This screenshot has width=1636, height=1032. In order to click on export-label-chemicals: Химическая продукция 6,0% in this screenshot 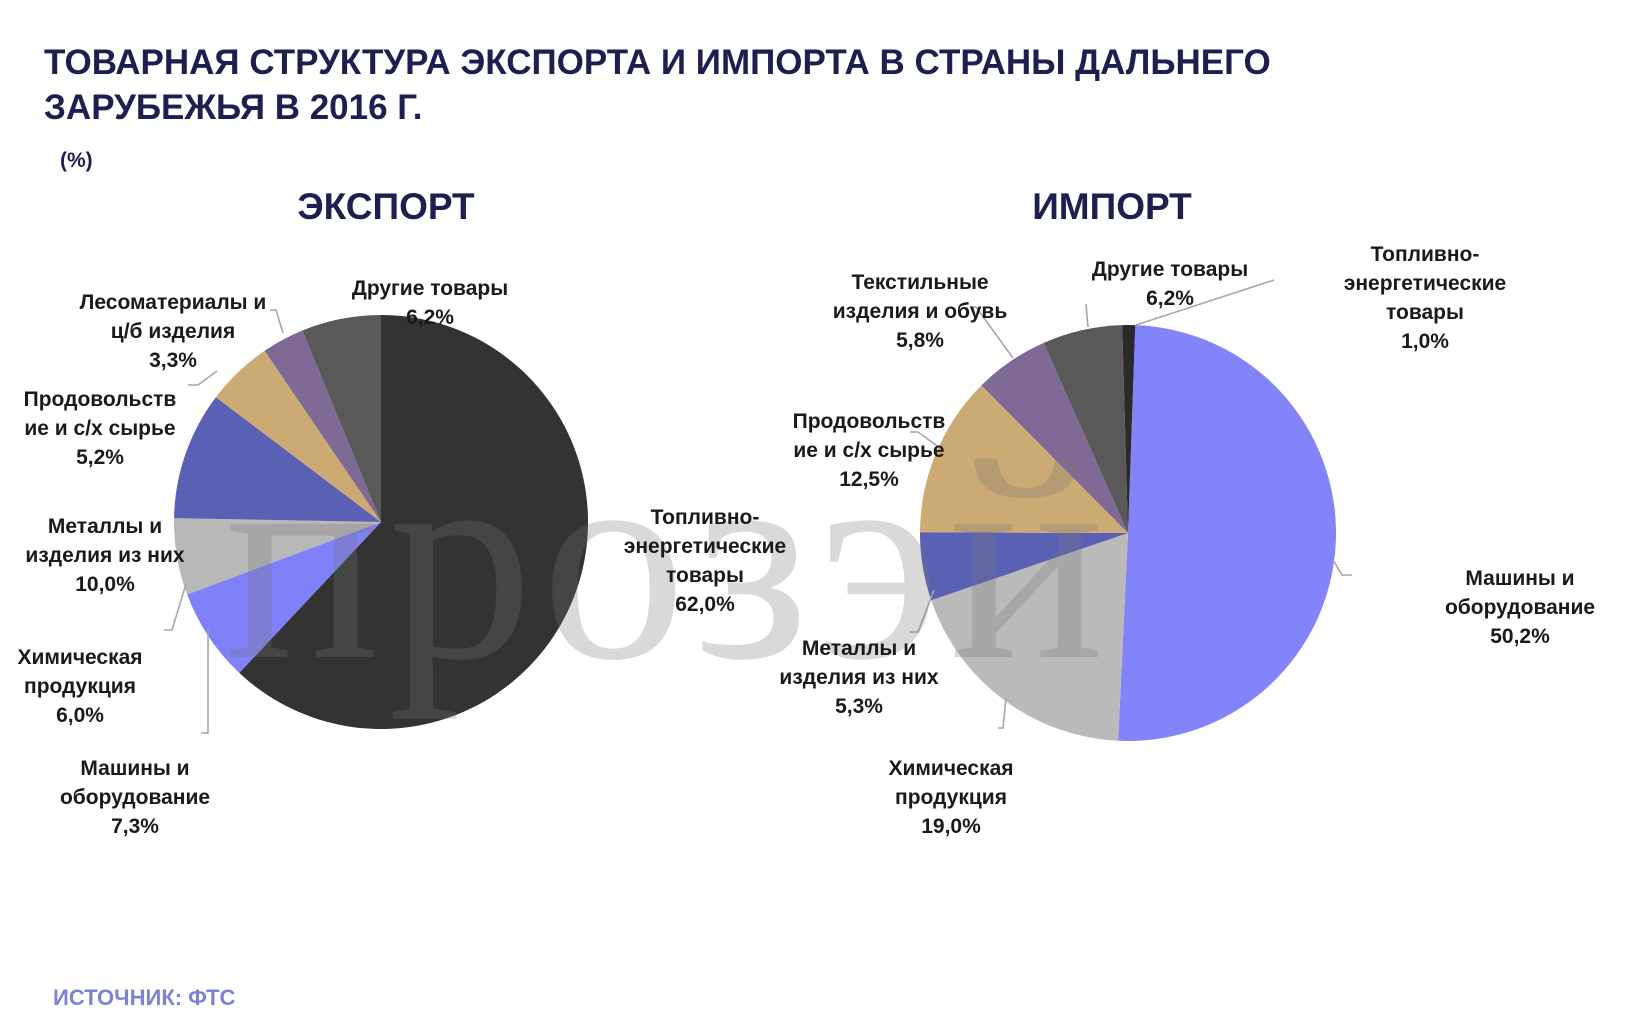, I will do `click(80, 686)`.